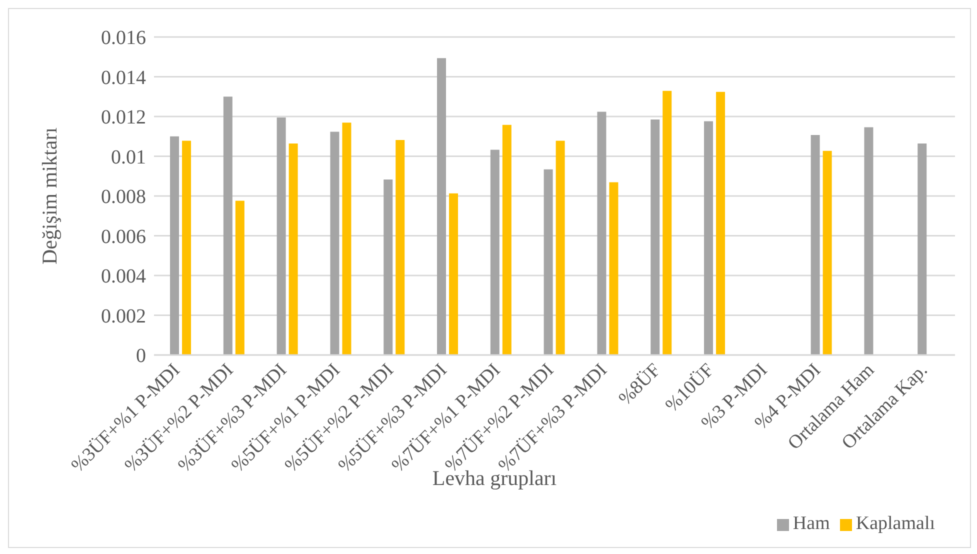  I want to click on legend-label: Ham, so click(811, 523).